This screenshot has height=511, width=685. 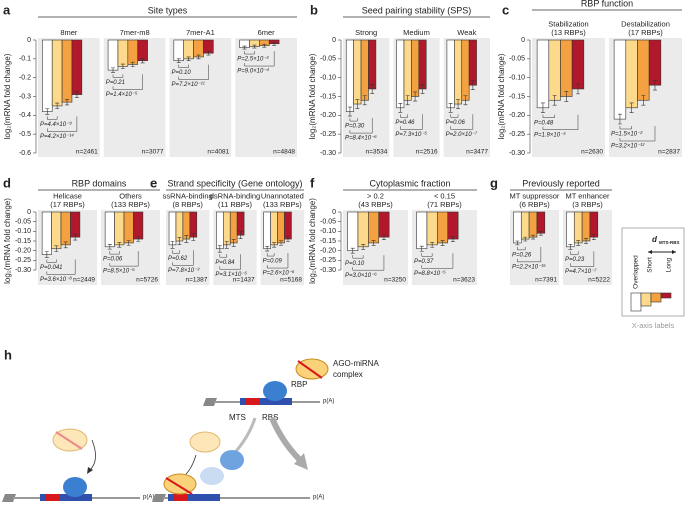 I want to click on p-value: P=0.041, so click(x=51, y=268).